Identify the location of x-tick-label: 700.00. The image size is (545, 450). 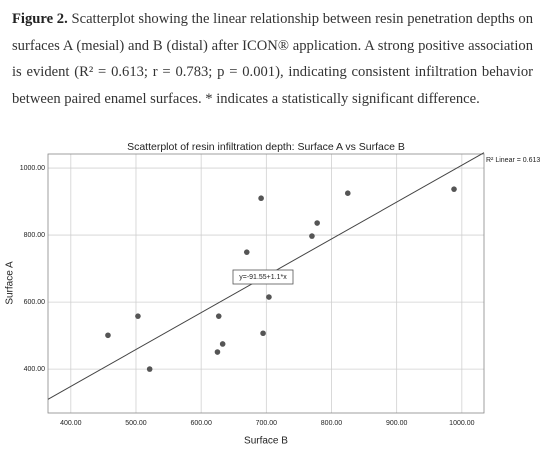
(267, 423).